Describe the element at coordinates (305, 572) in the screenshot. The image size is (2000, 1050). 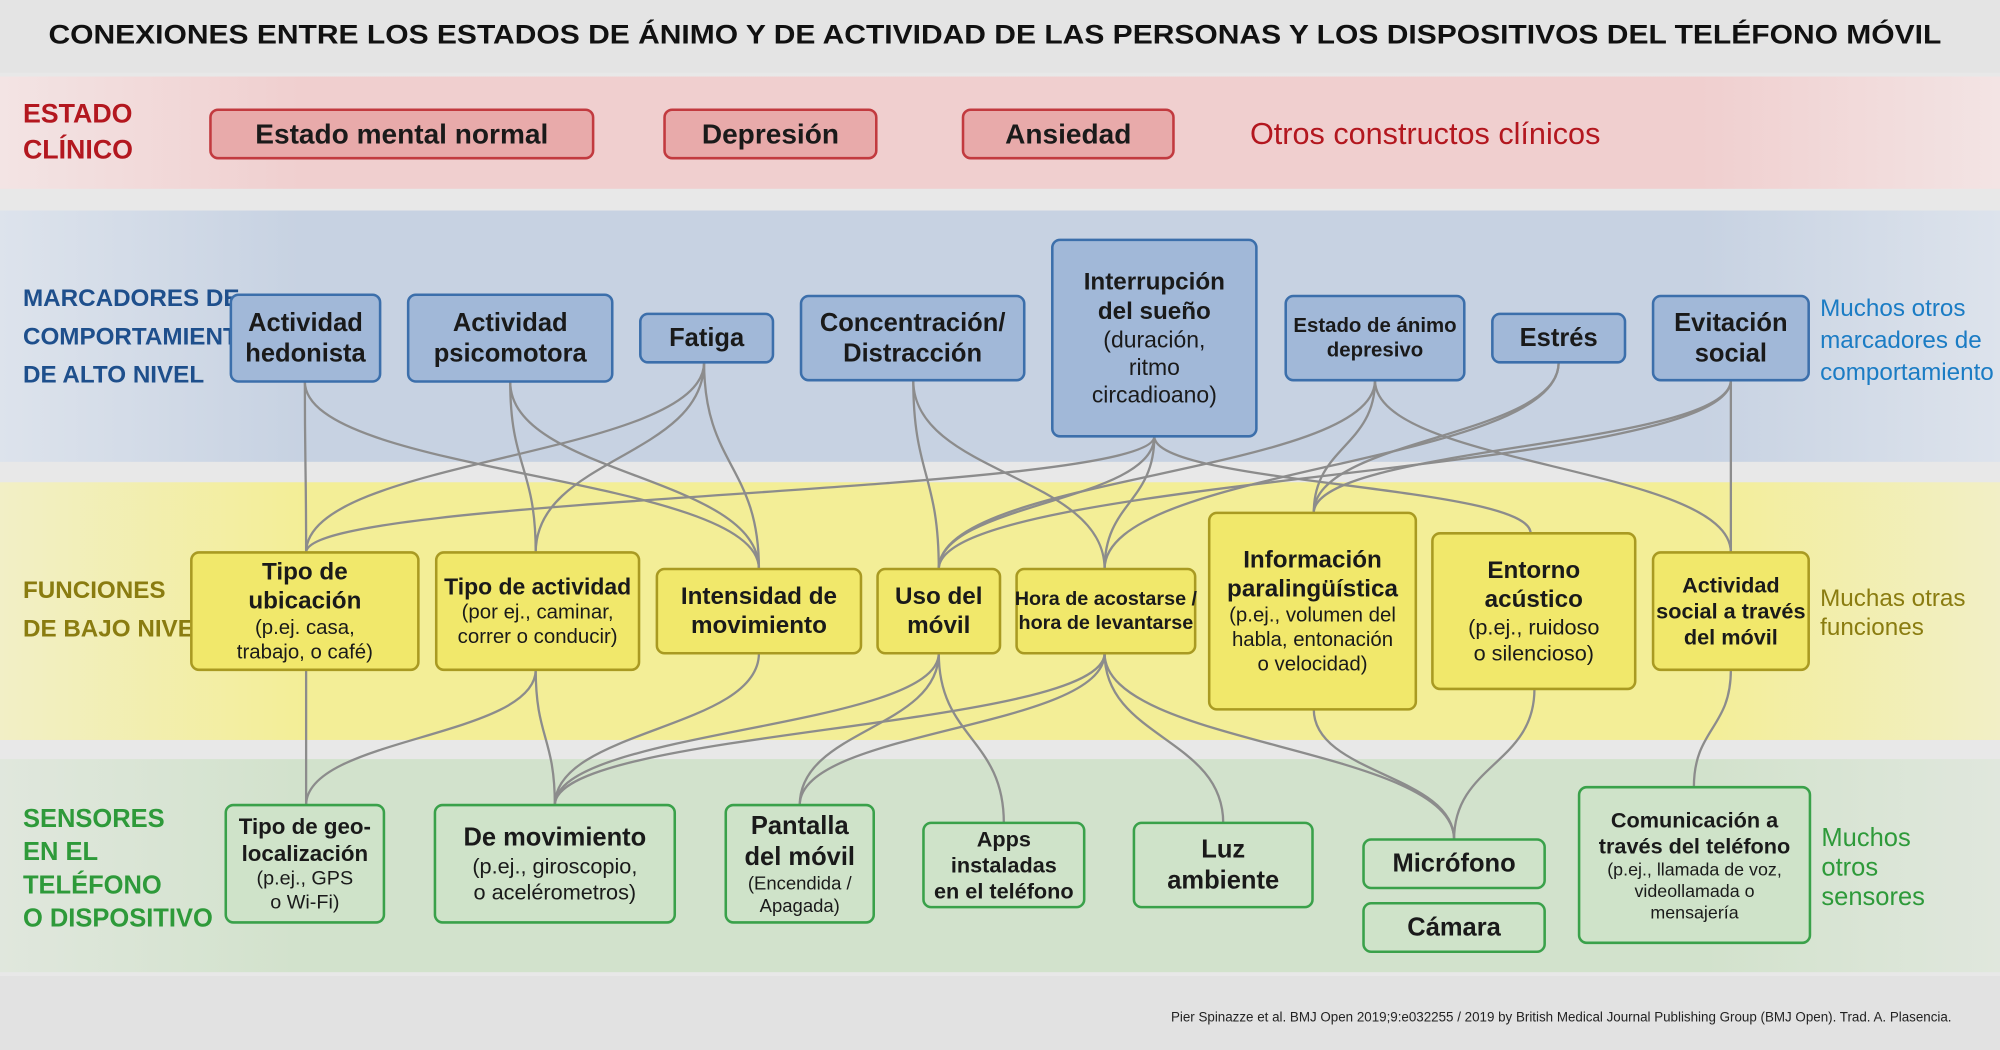
I see `node-title: Tipo de` at that location.